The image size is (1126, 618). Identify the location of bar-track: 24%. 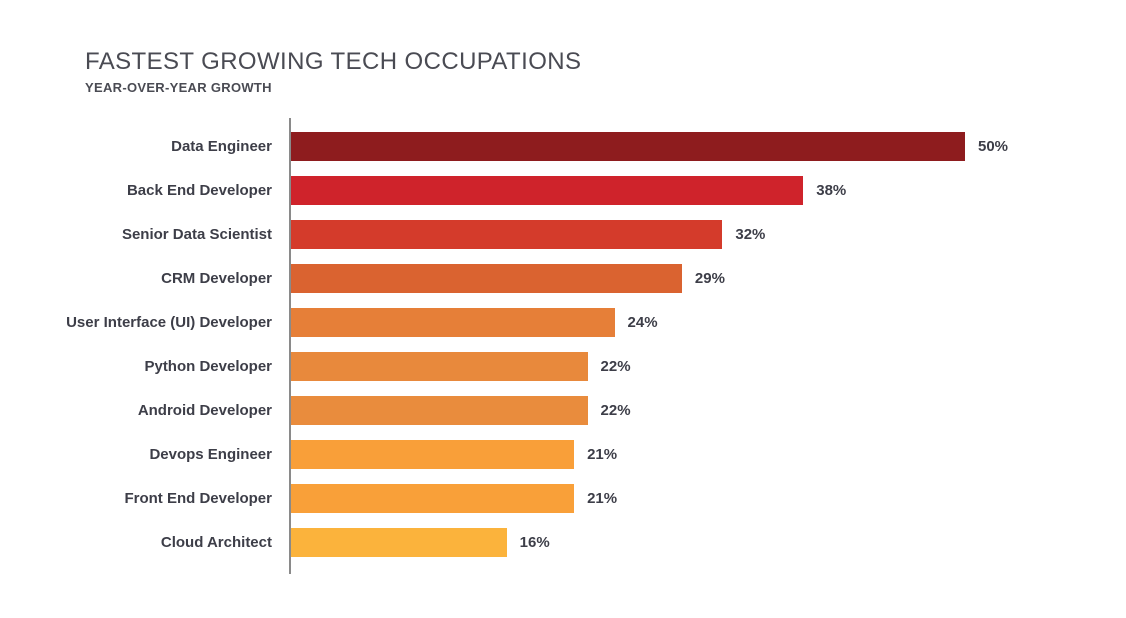
(703, 322).